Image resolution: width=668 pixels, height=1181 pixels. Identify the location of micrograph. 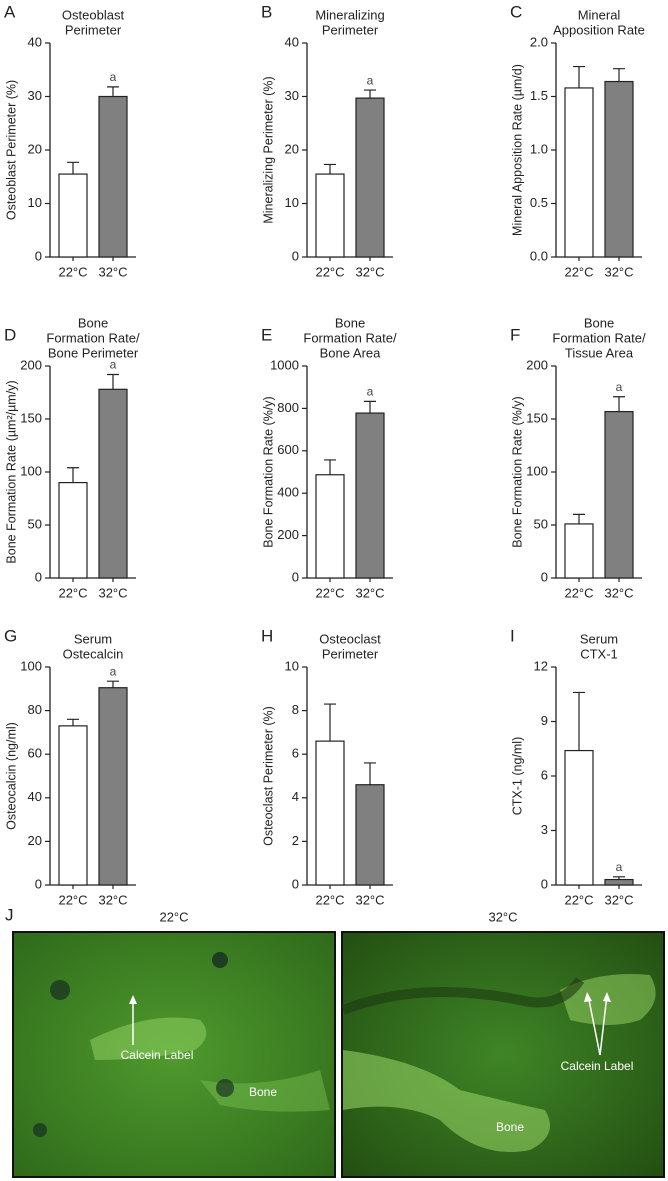
(174, 1054).